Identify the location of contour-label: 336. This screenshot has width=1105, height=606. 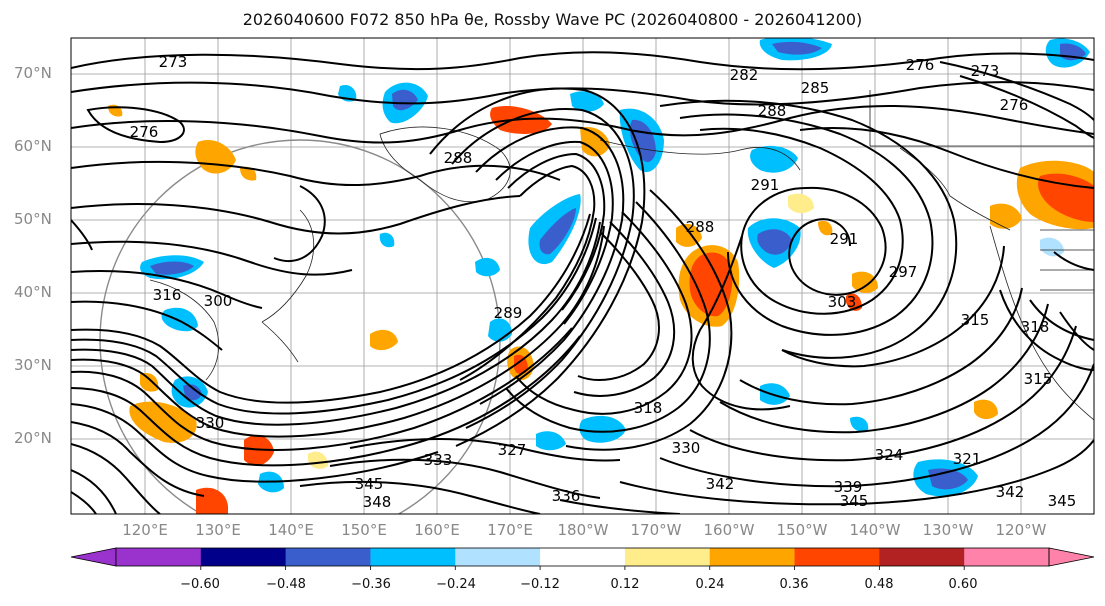
(566, 496).